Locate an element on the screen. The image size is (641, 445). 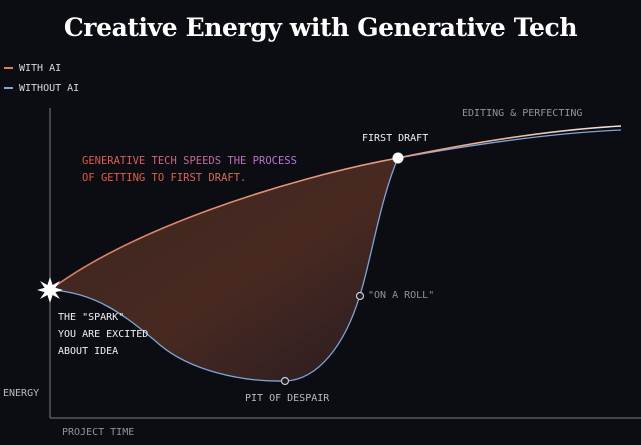
spark-label-line-1: THE "SPARK" is located at coordinates (91, 317).